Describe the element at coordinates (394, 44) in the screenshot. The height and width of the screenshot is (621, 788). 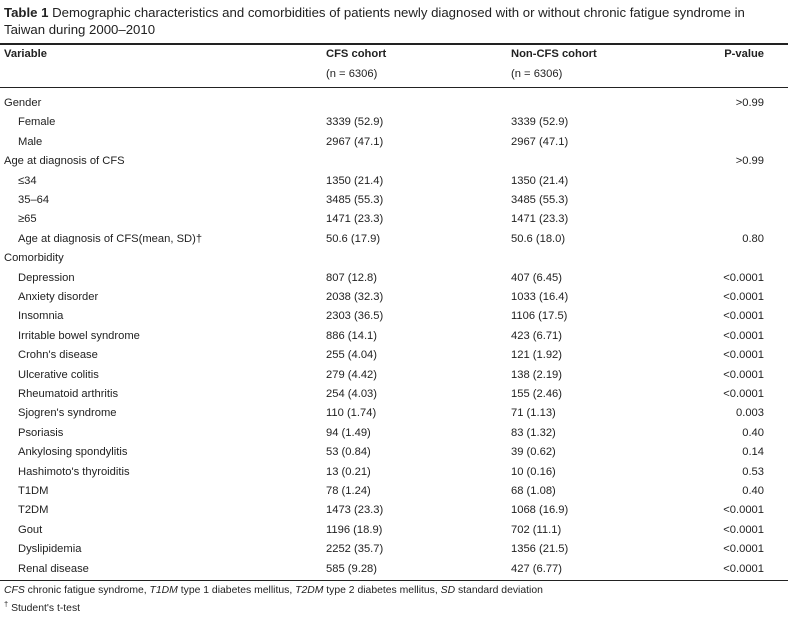
I see `top-rule` at that location.